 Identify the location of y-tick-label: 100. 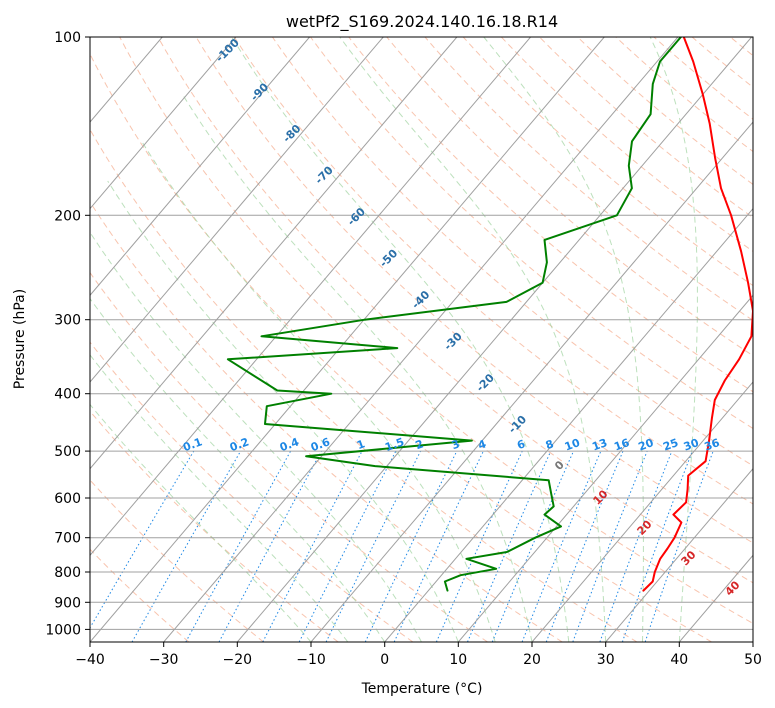
(67, 38).